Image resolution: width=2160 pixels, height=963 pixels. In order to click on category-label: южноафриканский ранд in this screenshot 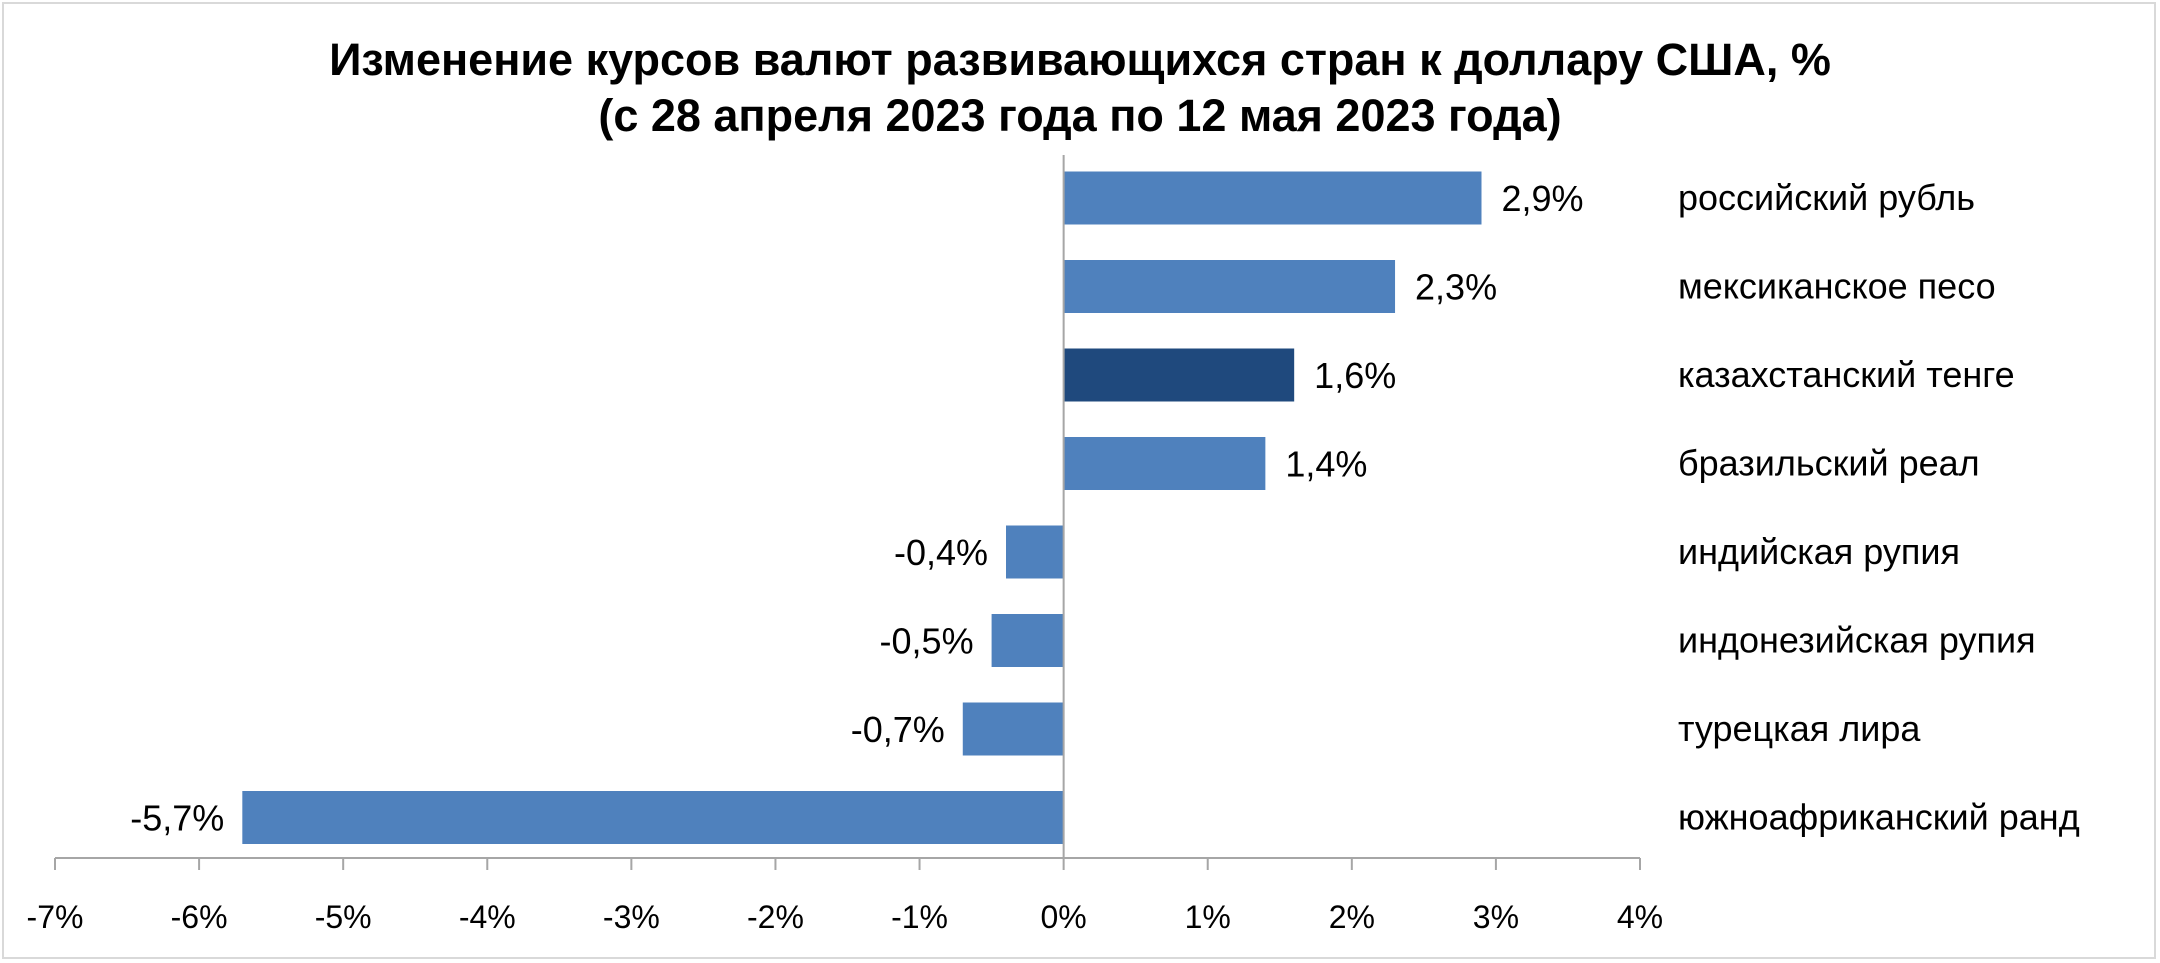, I will do `click(1879, 817)`.